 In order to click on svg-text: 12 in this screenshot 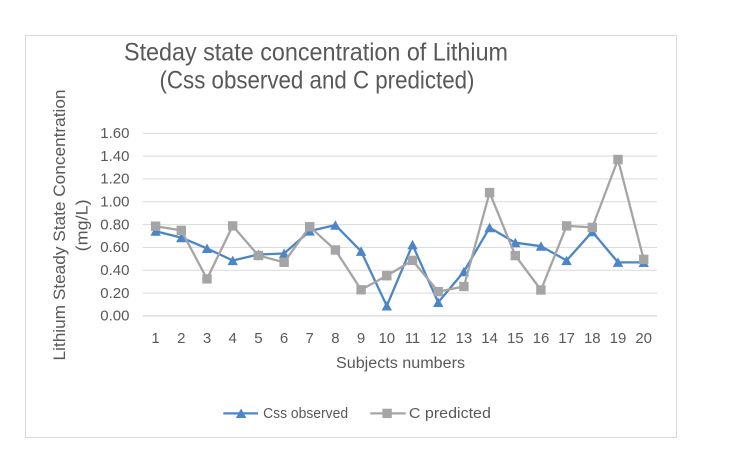, I will do `click(438, 338)`.